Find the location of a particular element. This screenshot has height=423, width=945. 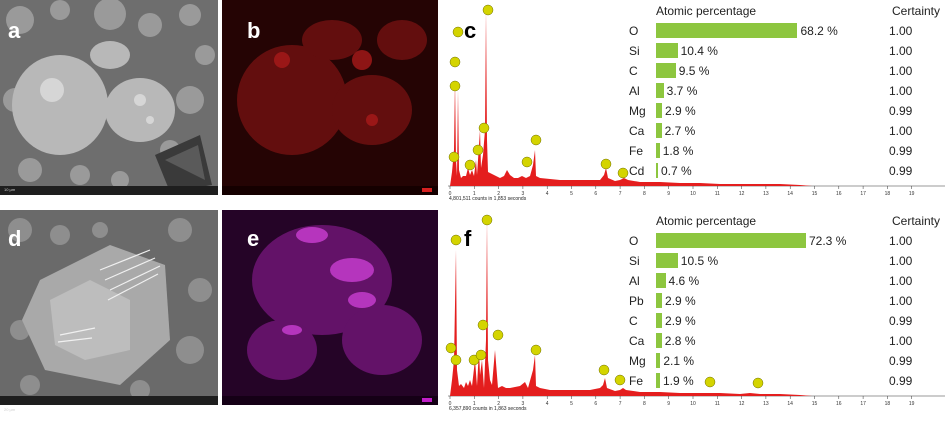

panel-label-b: b is located at coordinates (254, 30).